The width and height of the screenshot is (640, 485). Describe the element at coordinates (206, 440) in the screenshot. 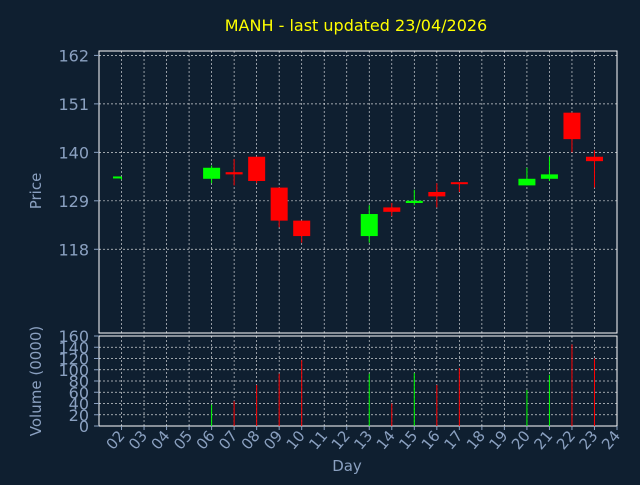

I see `x-tick-label: 06` at that location.